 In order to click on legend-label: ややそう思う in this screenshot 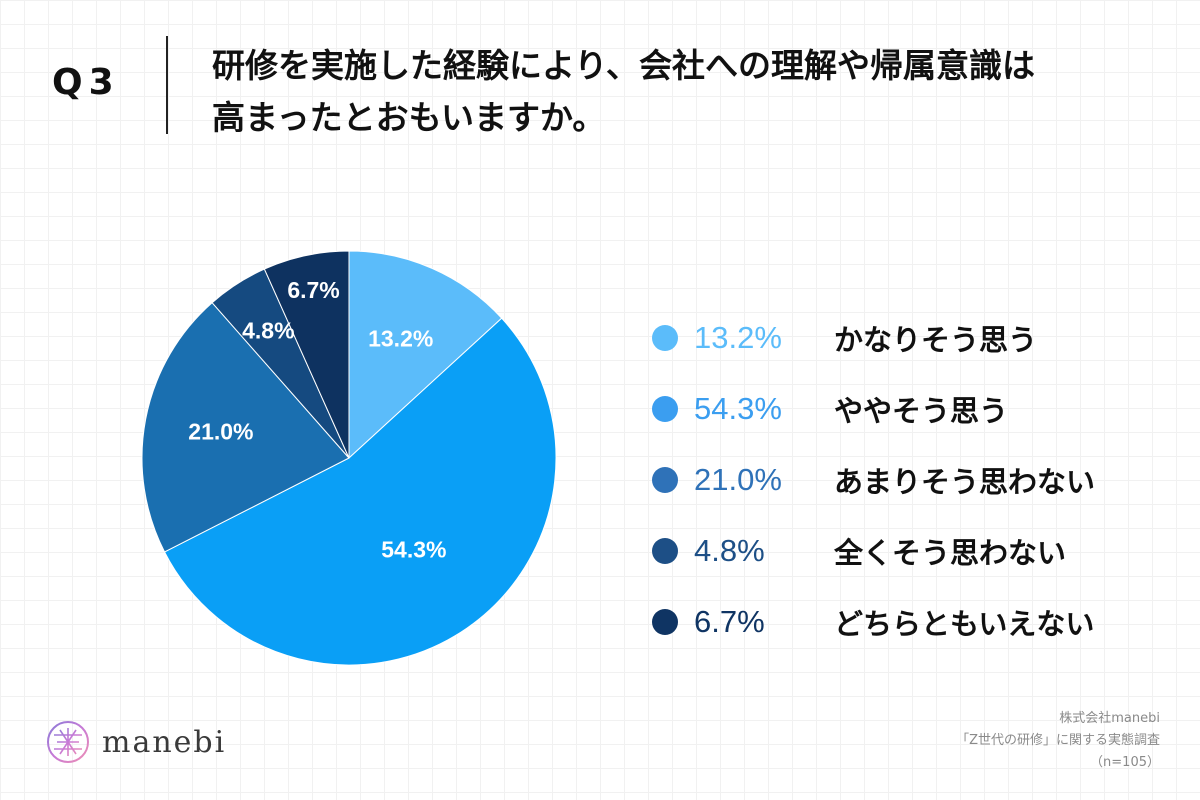, I will do `click(921, 410)`.